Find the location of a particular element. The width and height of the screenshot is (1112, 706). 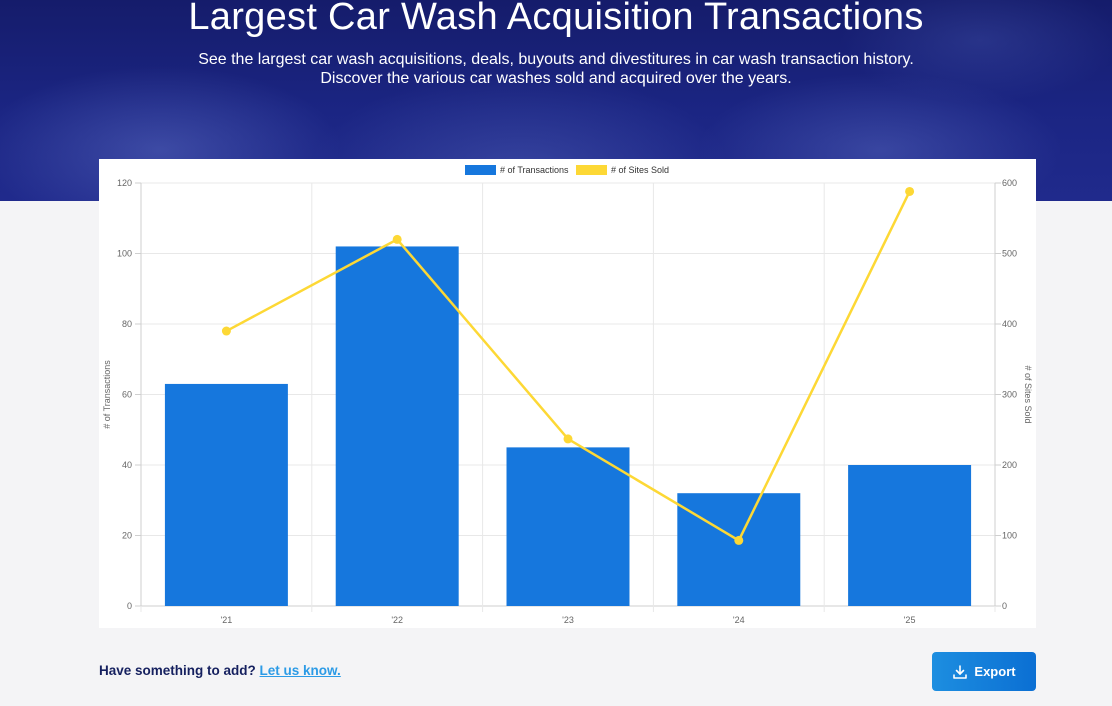

export-label: Export is located at coordinates (995, 671).